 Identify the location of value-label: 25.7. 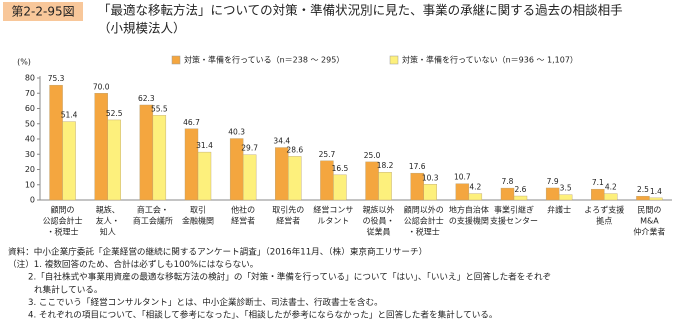
(327, 154).